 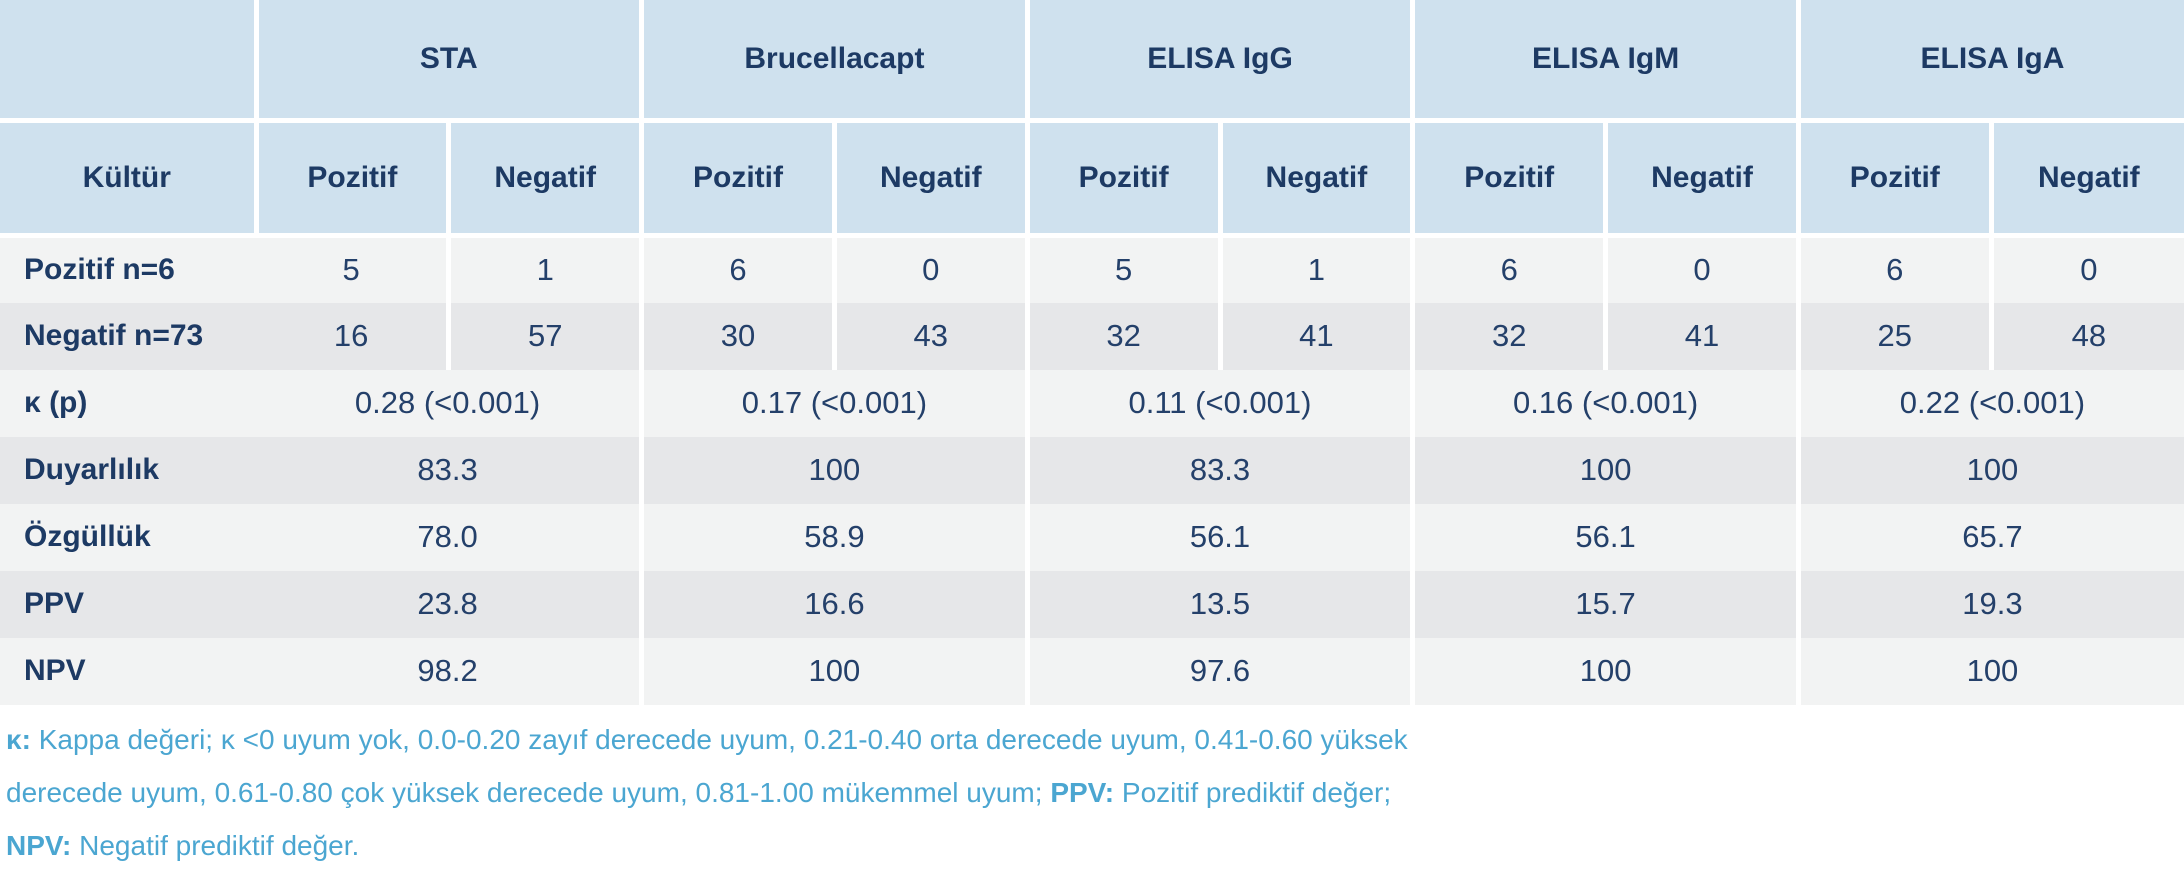 What do you see at coordinates (128, 179) in the screenshot?
I see `row-header-kultur: Kültür` at bounding box center [128, 179].